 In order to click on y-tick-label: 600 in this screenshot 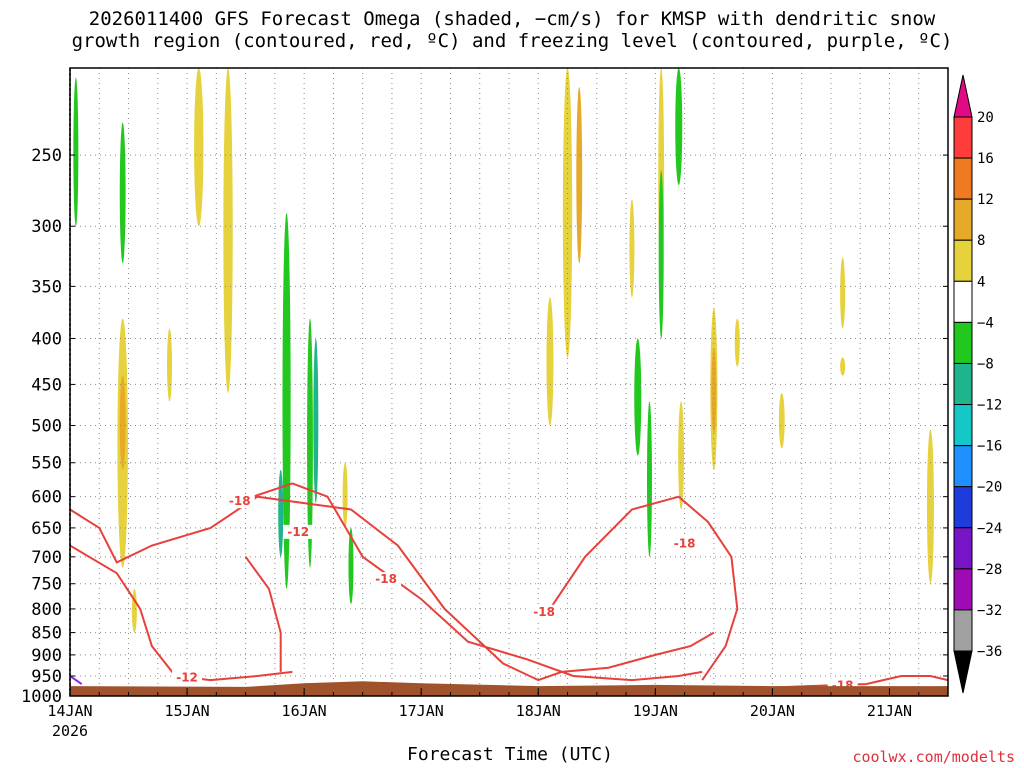, I will do `click(46, 498)`.